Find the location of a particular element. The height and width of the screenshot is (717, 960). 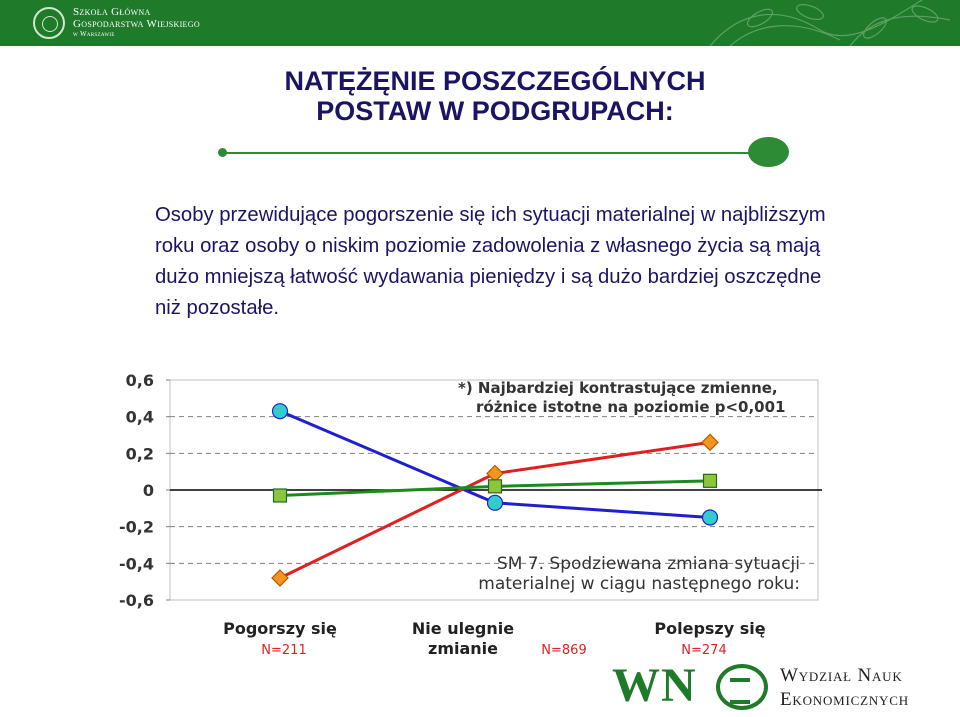

x-axis-category-label: zmianie is located at coordinates (463, 648).